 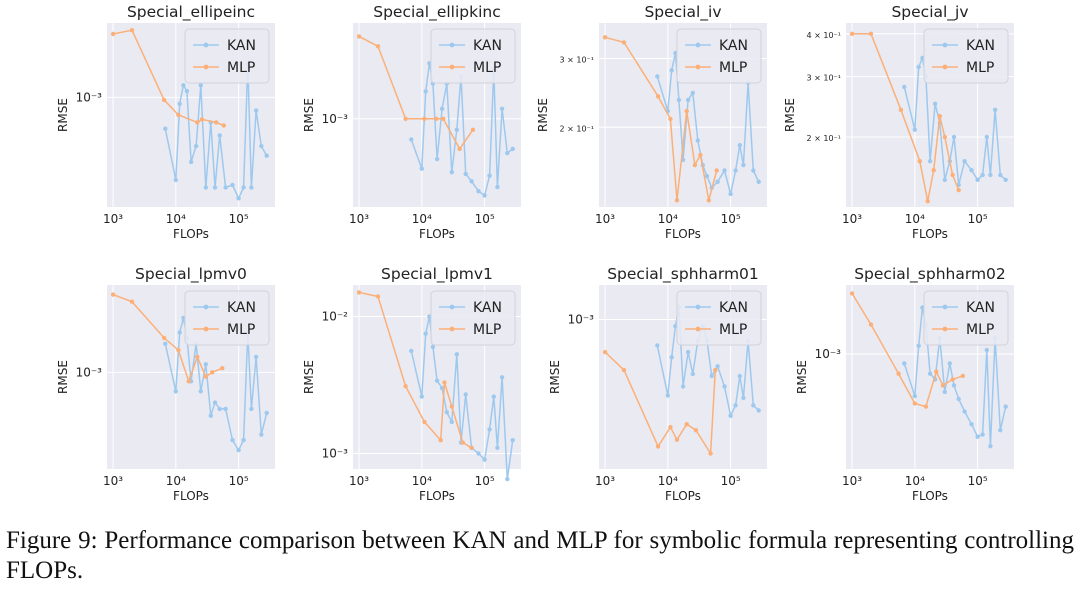 What do you see at coordinates (191, 274) in the screenshot?
I see `chart-title: Special_lpmv0` at bounding box center [191, 274].